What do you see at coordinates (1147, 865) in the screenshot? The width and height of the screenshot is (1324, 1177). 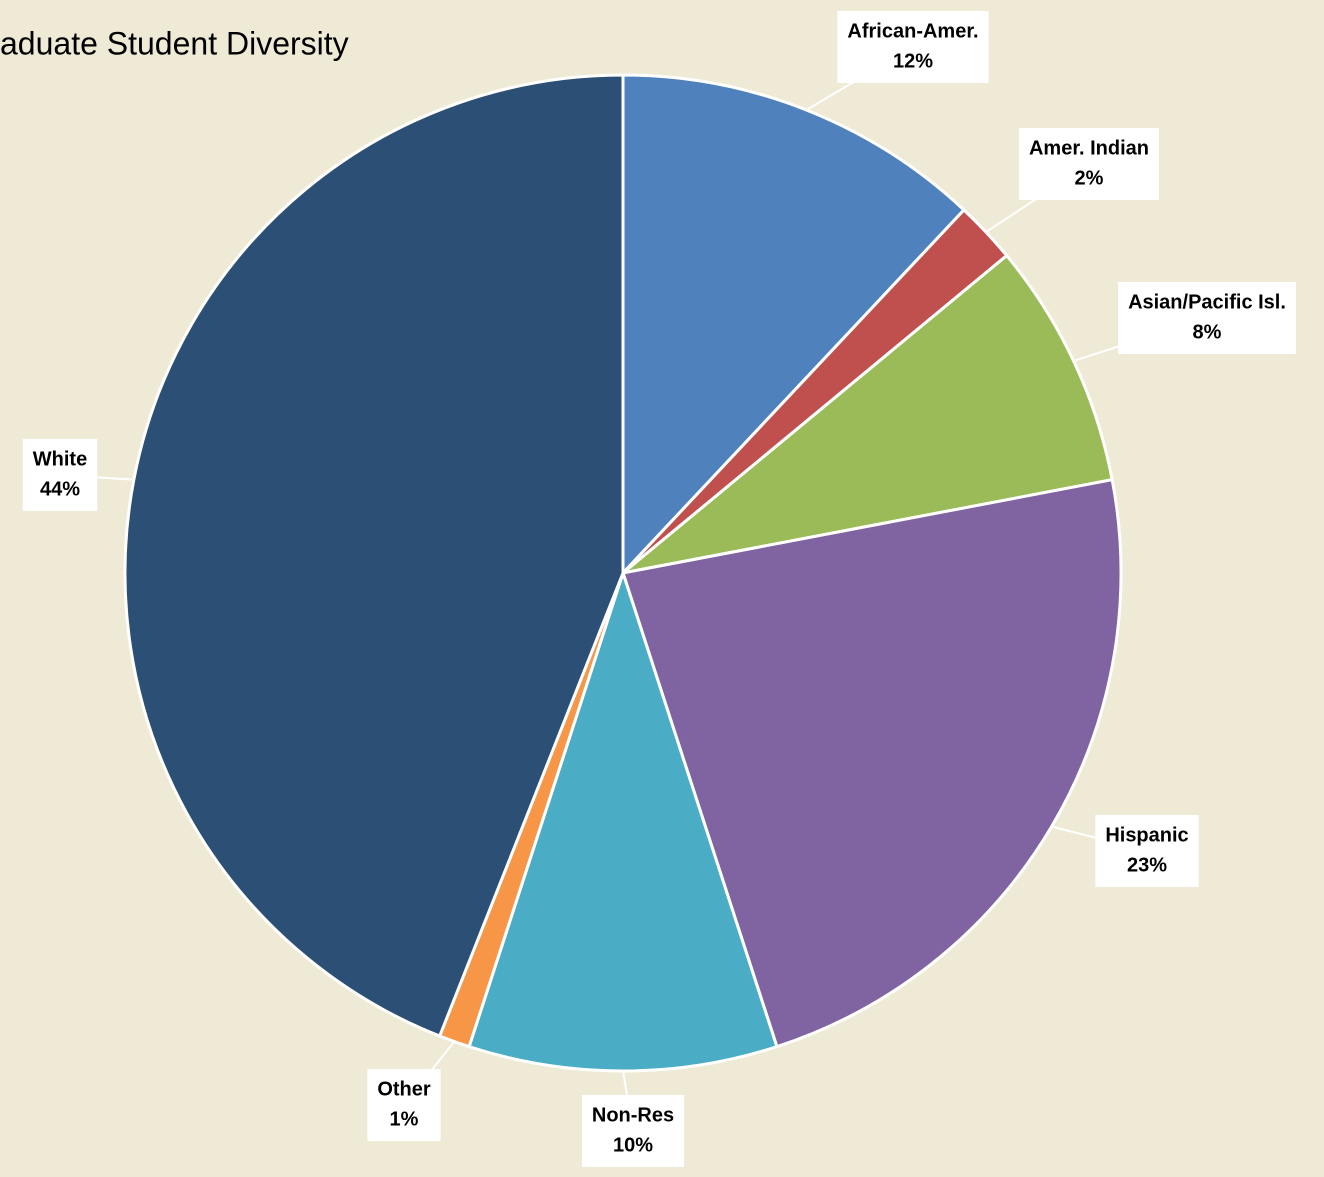 I see `label-value: 23%` at bounding box center [1147, 865].